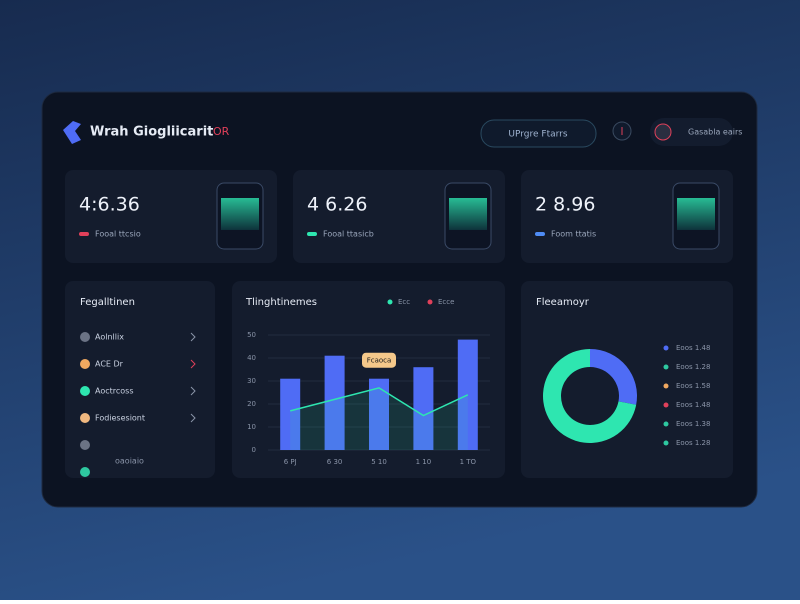  Describe the element at coordinates (120, 418) in the screenshot. I see `list-label: Fodiesesiont` at that location.